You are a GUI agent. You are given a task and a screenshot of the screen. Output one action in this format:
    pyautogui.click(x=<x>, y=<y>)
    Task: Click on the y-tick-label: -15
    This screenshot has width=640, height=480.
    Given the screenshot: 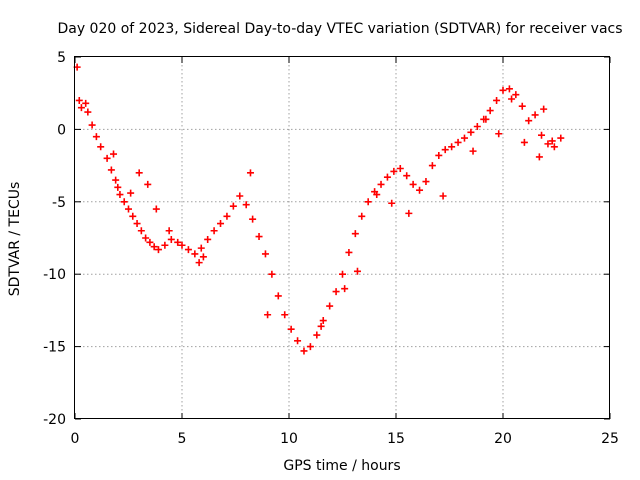 What is the action you would take?
    pyautogui.click(x=54, y=348)
    